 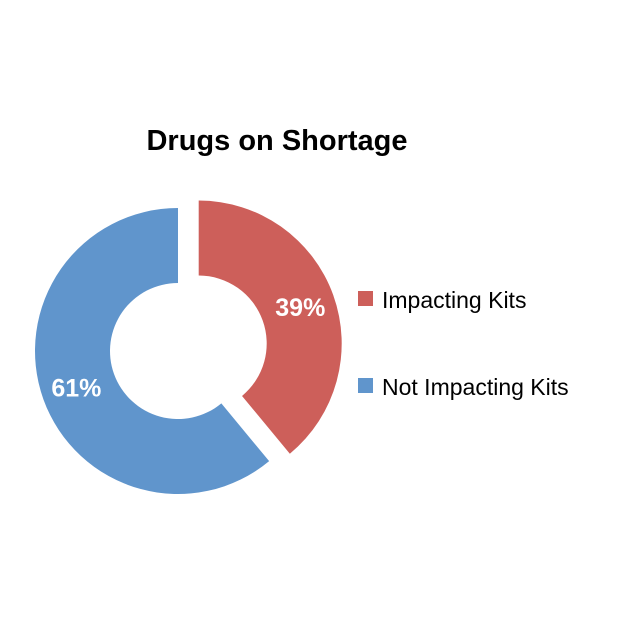 I want to click on legend-item-impacting-kits: Impacting Kits, so click(x=442, y=300).